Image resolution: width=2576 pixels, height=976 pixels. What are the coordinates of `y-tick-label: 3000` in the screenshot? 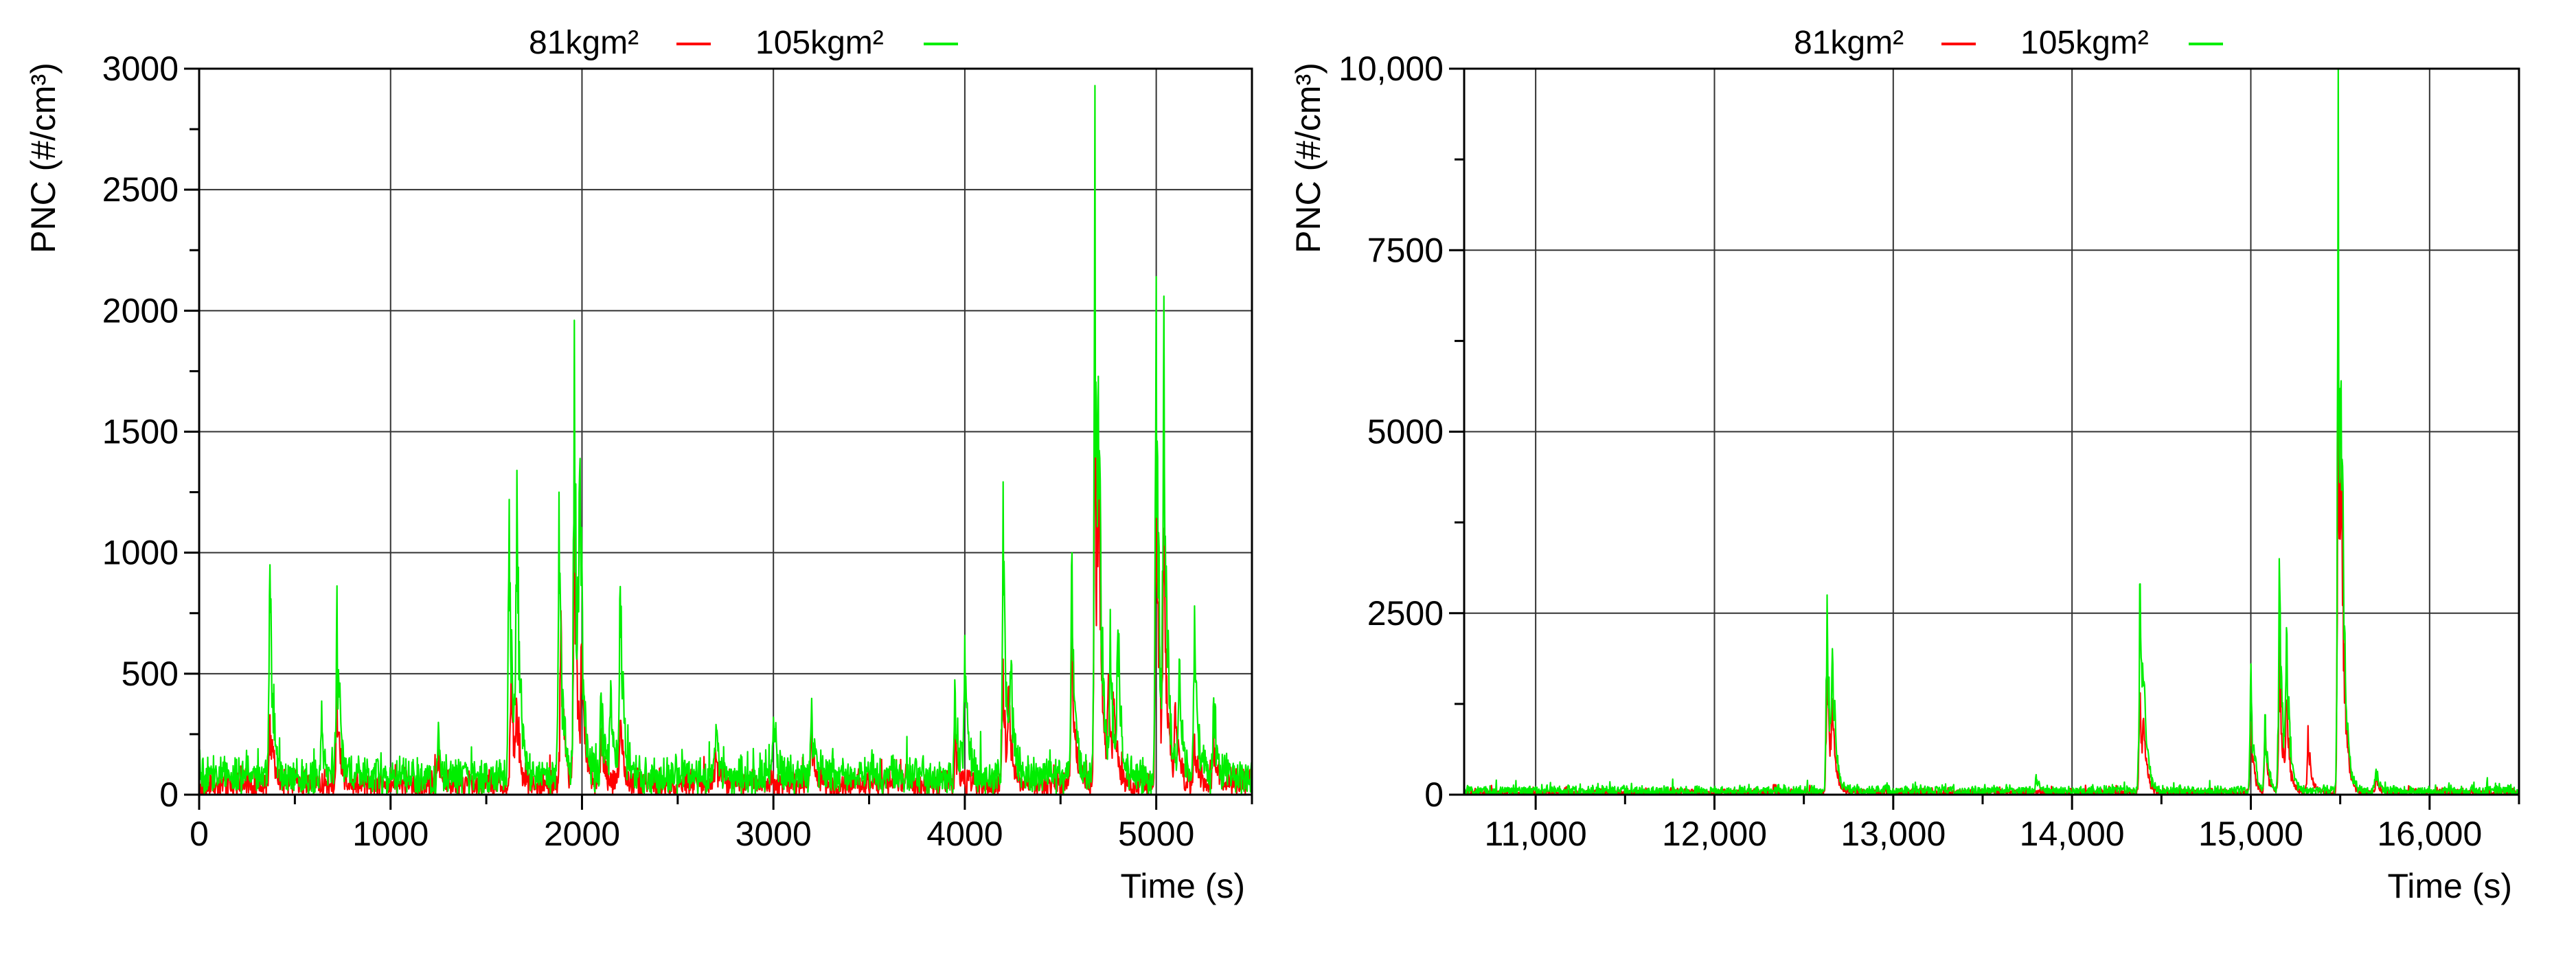 It's located at (140, 68).